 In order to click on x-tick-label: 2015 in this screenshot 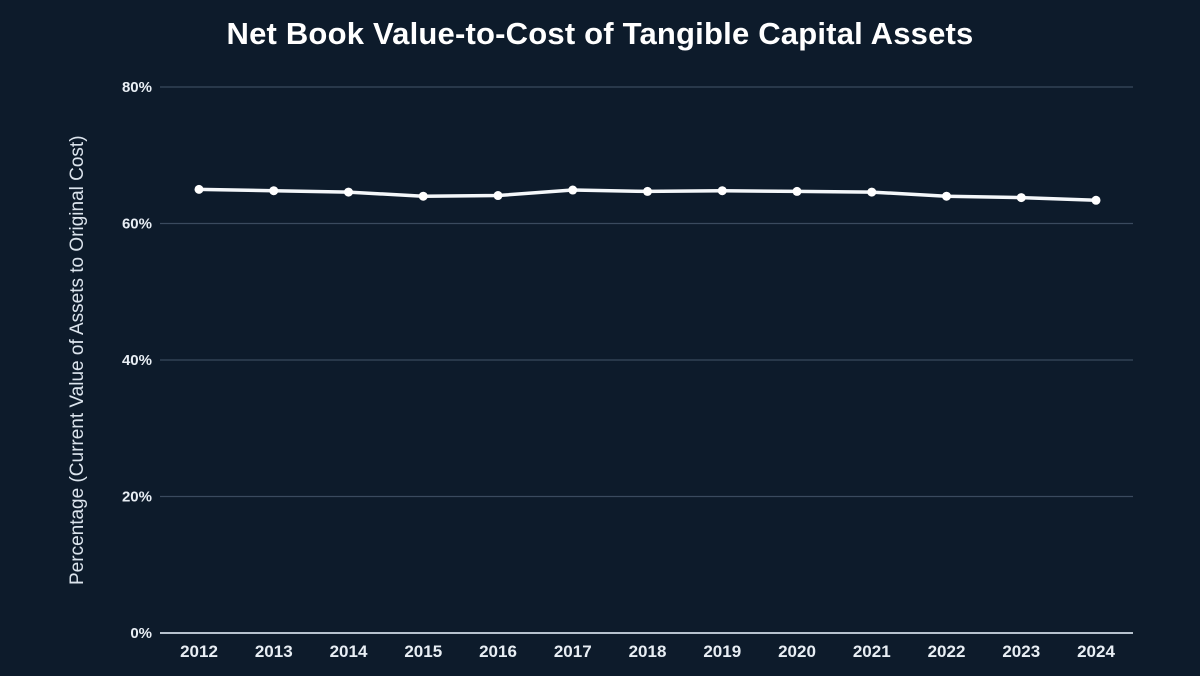, I will do `click(423, 651)`.